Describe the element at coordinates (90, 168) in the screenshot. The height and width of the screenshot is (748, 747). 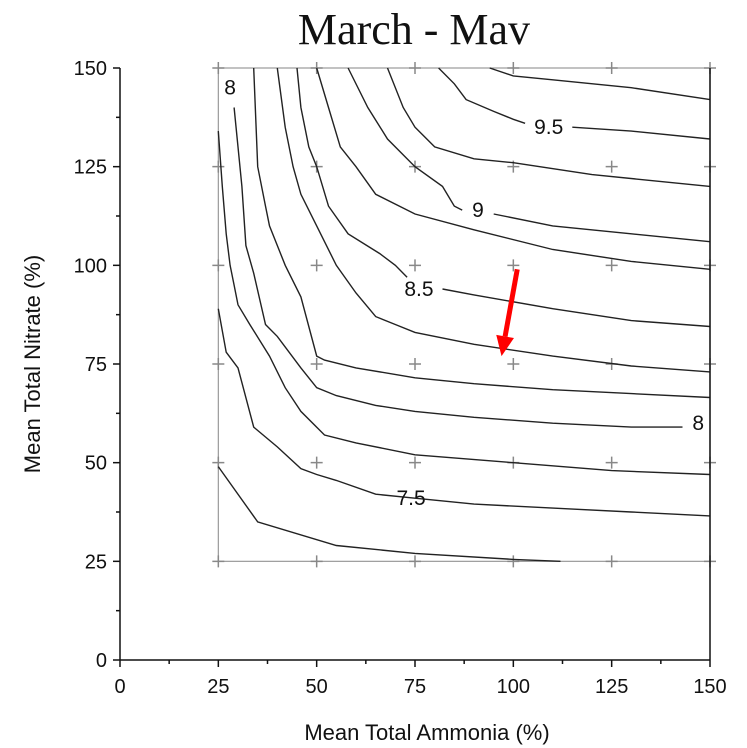
I see `y-tick-label: 125` at that location.